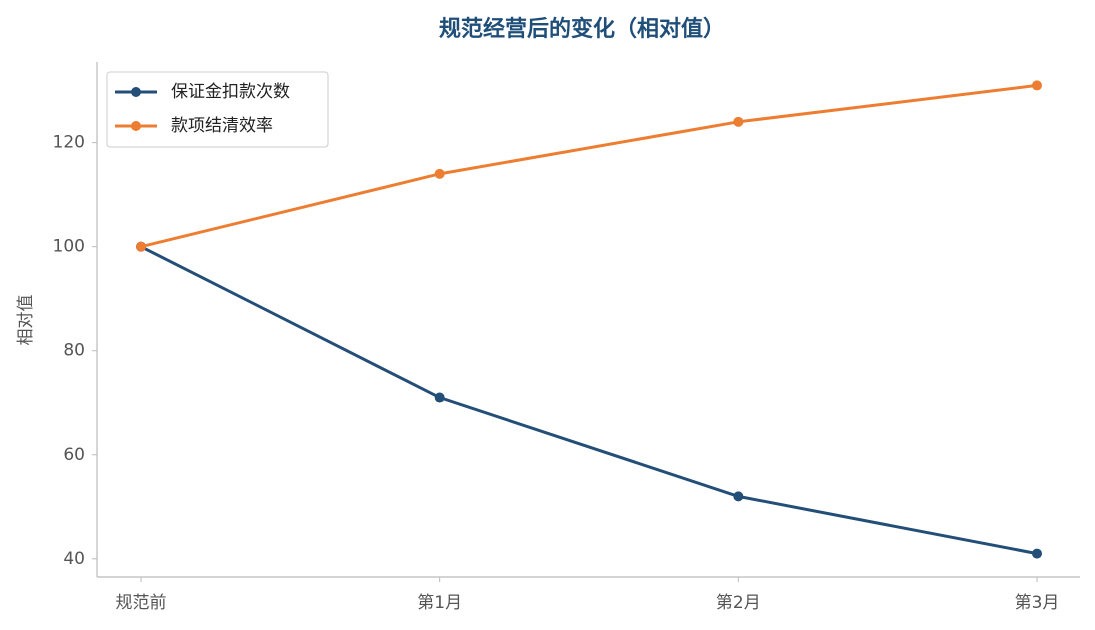  Describe the element at coordinates (69, 143) in the screenshot. I see `y-tick-label: 120` at that location.